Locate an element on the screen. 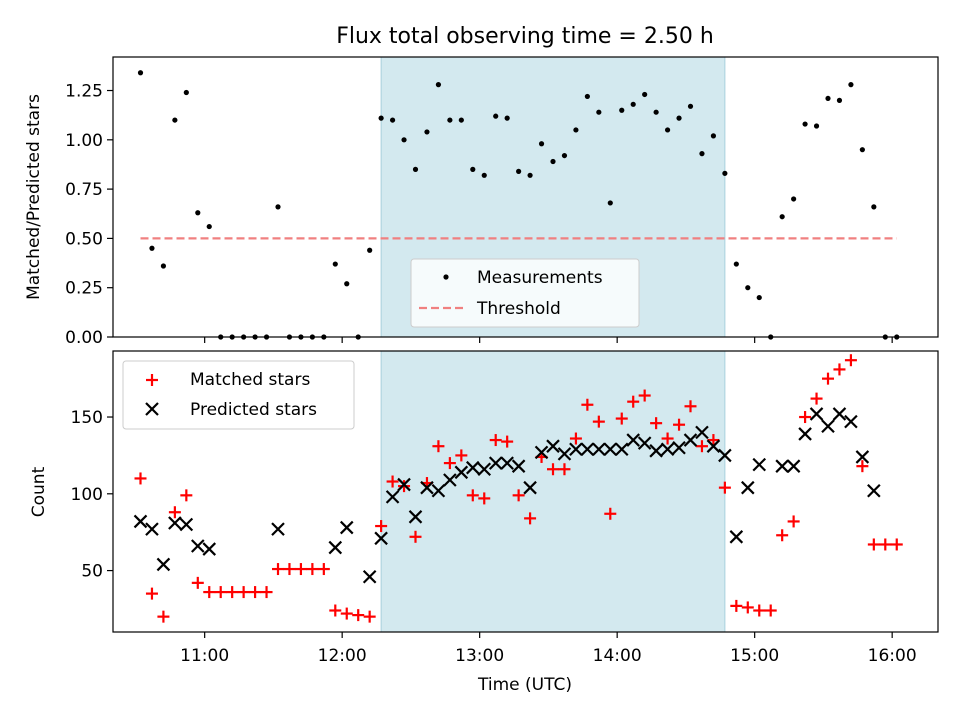 The height and width of the screenshot is (720, 960). top-y-ticks: 0.00 0.25 0.50 0.75 1.00 1.25 is located at coordinates (89, 215).